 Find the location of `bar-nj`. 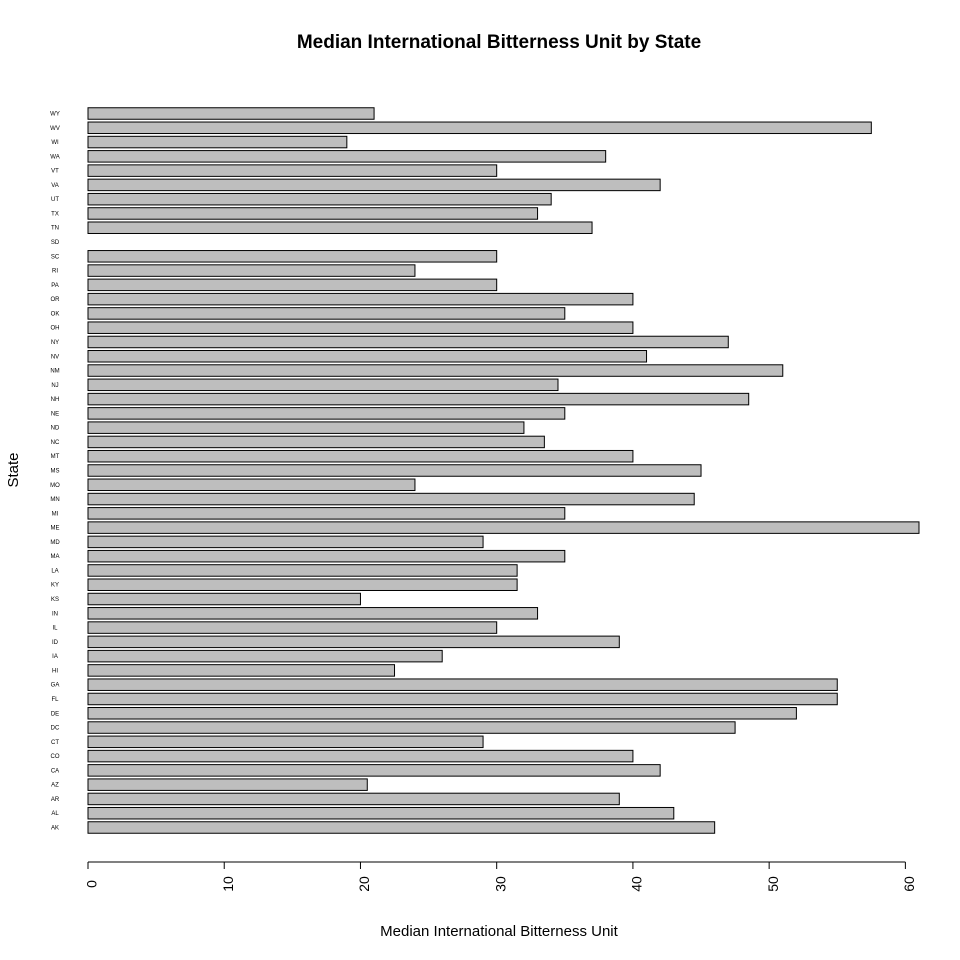

bar-nj is located at coordinates (323, 385).